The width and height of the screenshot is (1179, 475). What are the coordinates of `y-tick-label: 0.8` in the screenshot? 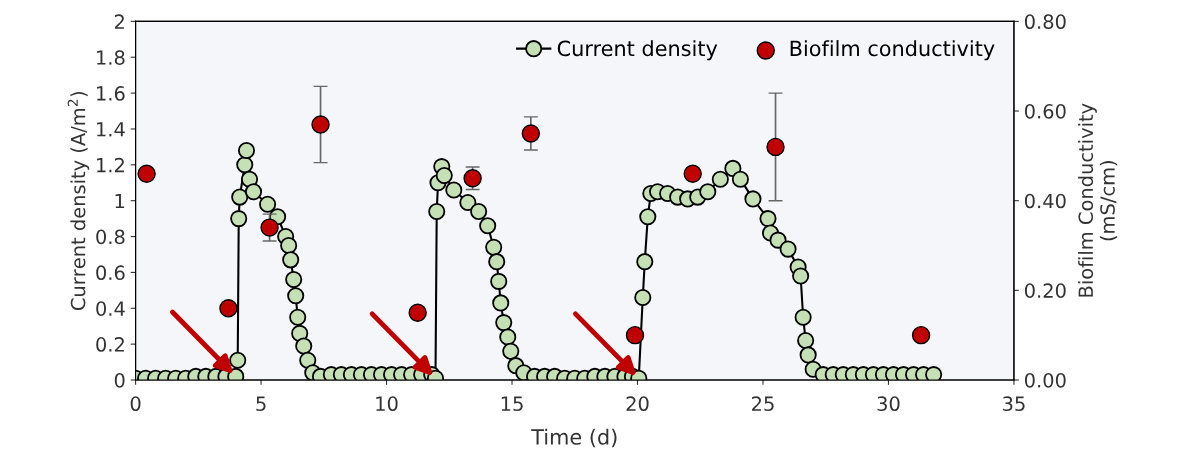 It's located at (110, 237).